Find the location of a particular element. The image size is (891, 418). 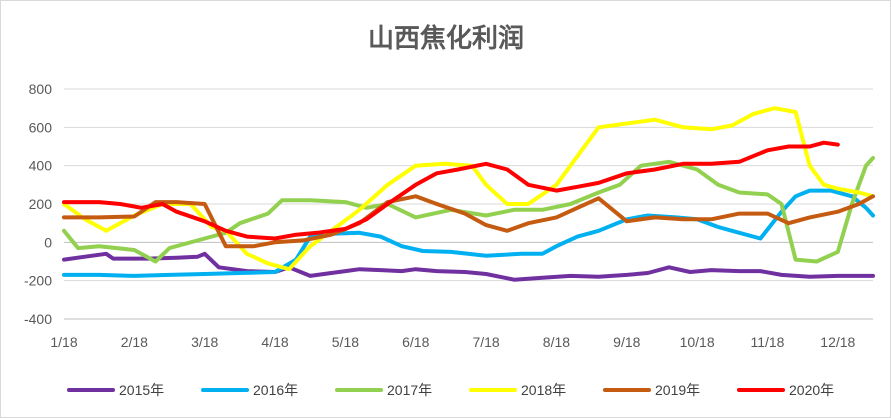

legend: 2015年 2016年 2017年 2018年 2019年 2020年 is located at coordinates (450, 390).